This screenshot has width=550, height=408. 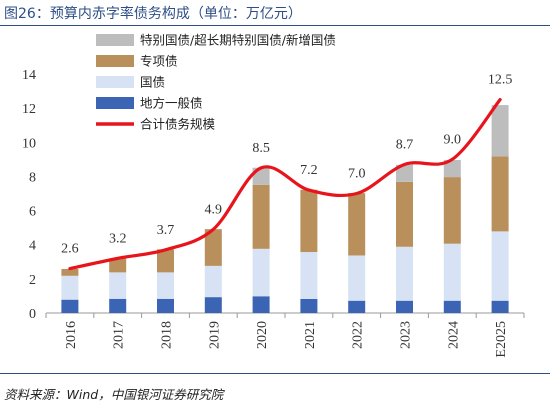 I want to click on y-tick-label: 2, so click(x=32, y=280).